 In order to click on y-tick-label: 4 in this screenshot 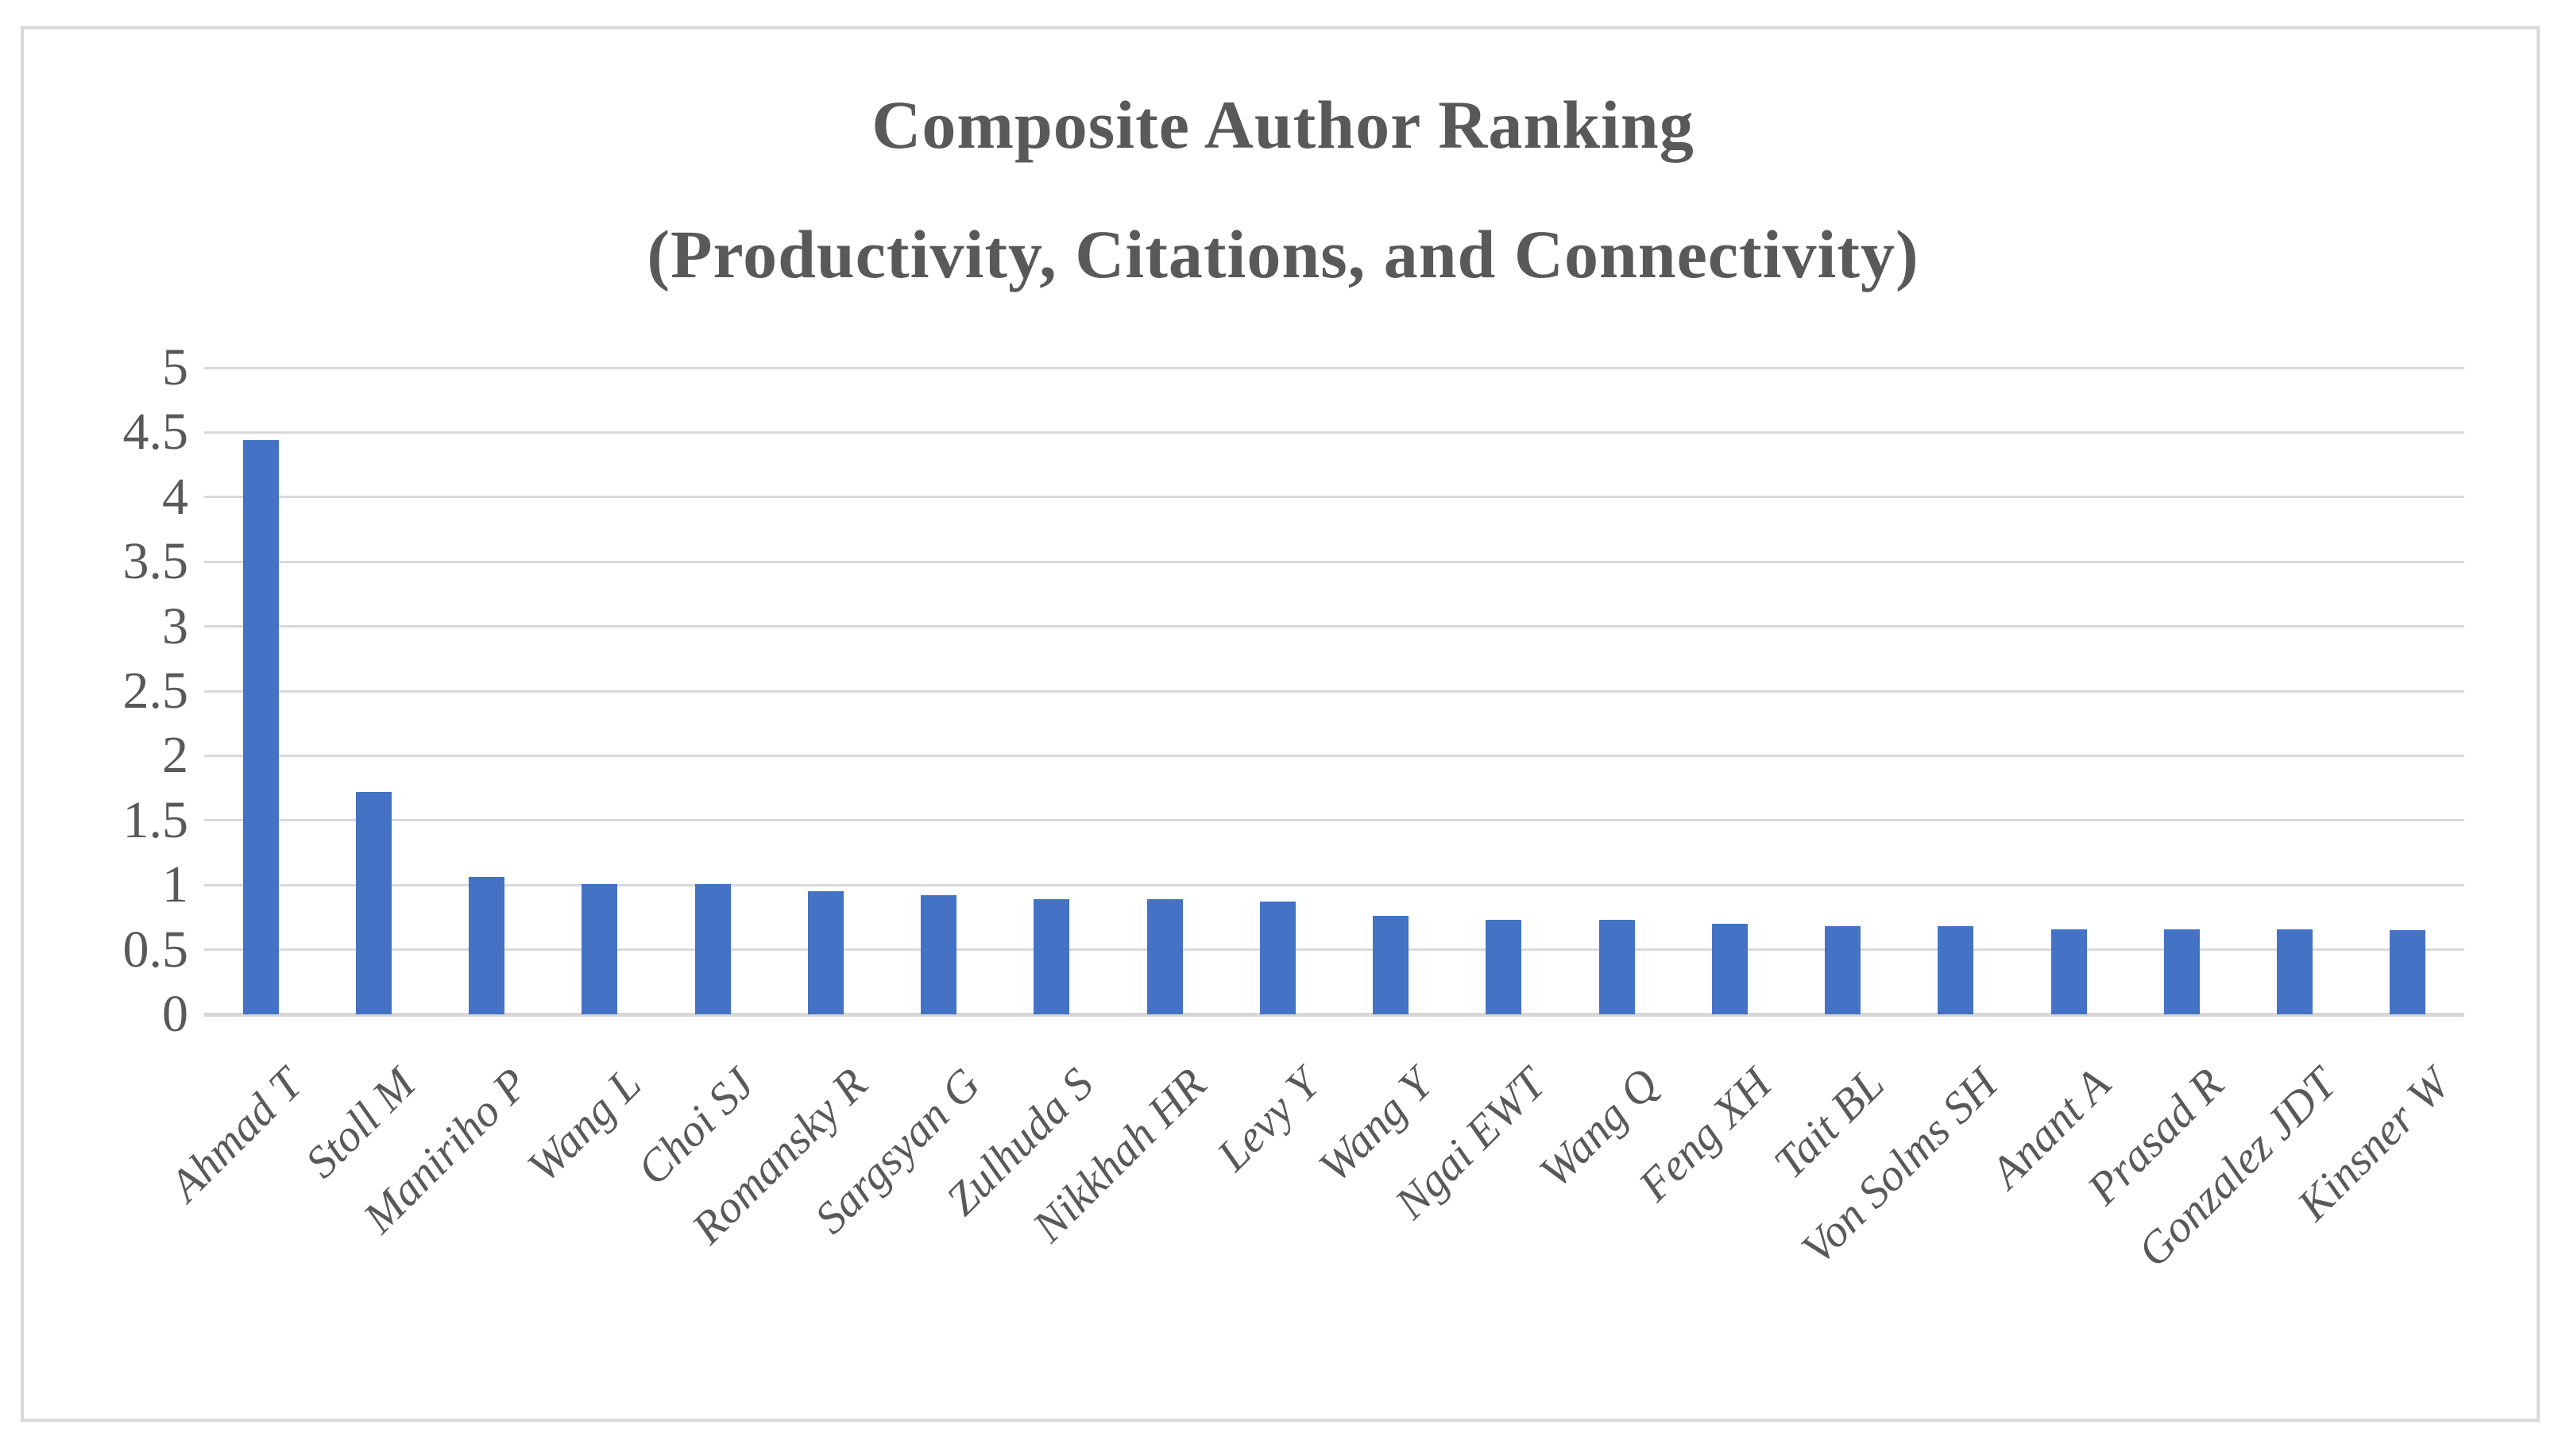, I will do `click(175, 496)`.